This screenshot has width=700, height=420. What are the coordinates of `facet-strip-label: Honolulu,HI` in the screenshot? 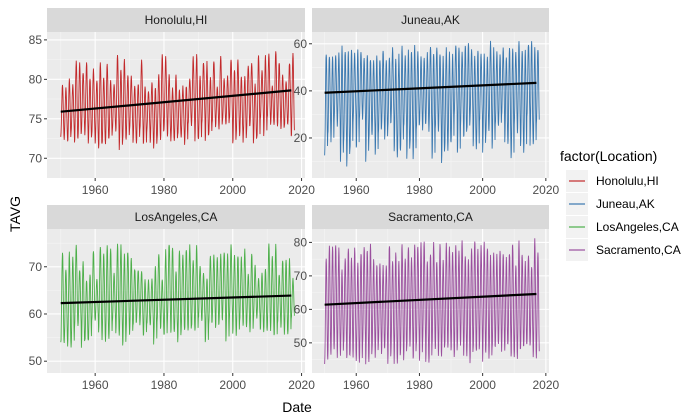 It's located at (176, 20).